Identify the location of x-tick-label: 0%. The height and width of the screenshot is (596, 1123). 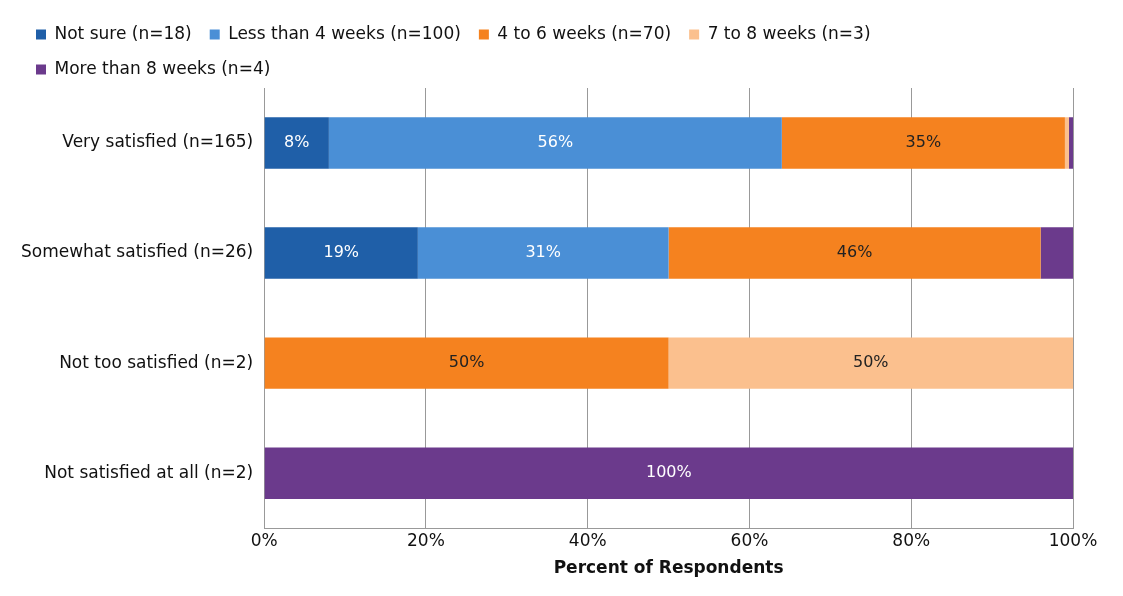
(264, 539).